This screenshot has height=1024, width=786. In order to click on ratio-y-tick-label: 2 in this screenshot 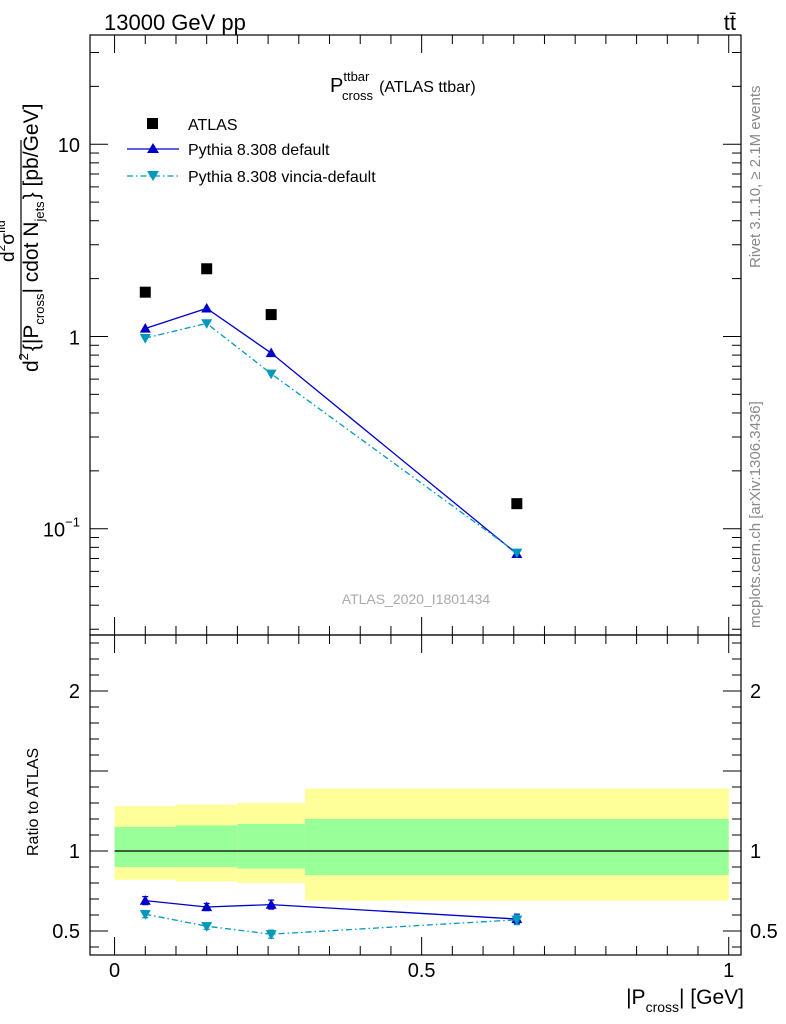, I will do `click(74, 692)`.